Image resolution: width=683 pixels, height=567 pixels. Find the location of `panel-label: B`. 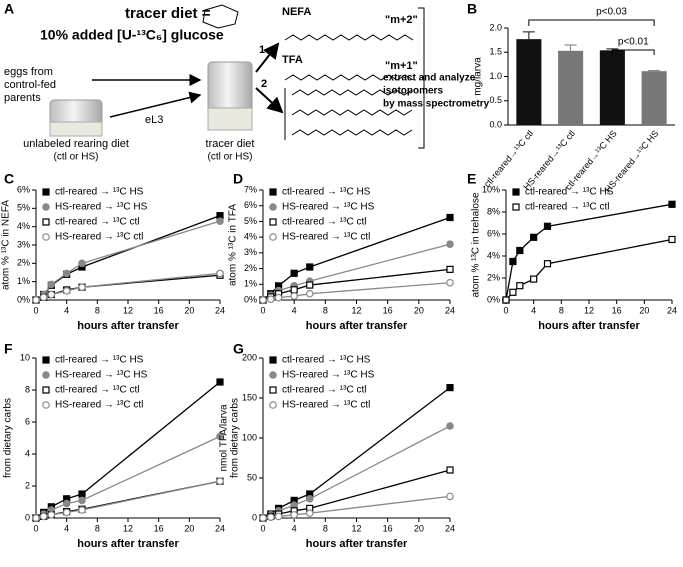

panel-label: B is located at coordinates (472, 9).